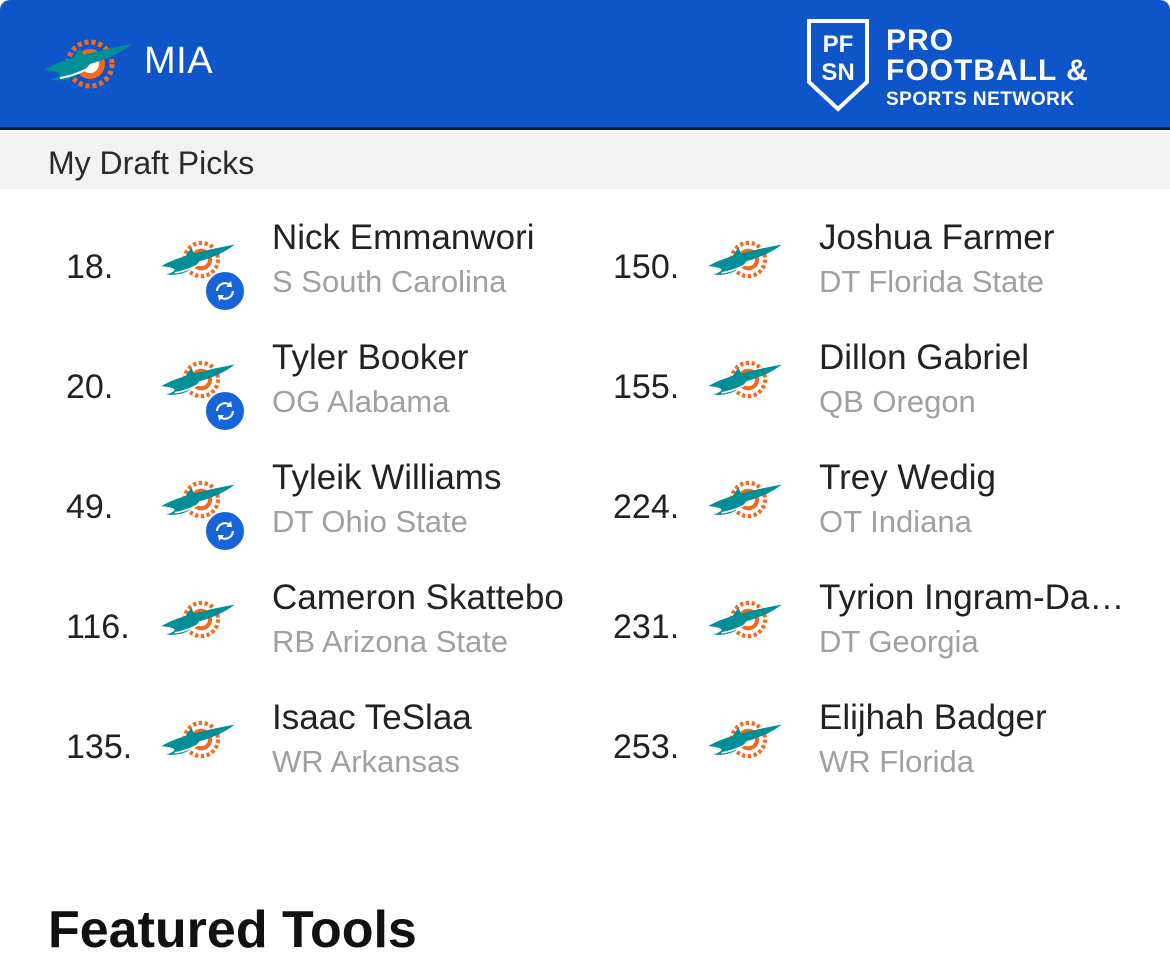 This screenshot has height=960, width=1170. I want to click on brand-line-2: FOOTBALL &, so click(987, 70).